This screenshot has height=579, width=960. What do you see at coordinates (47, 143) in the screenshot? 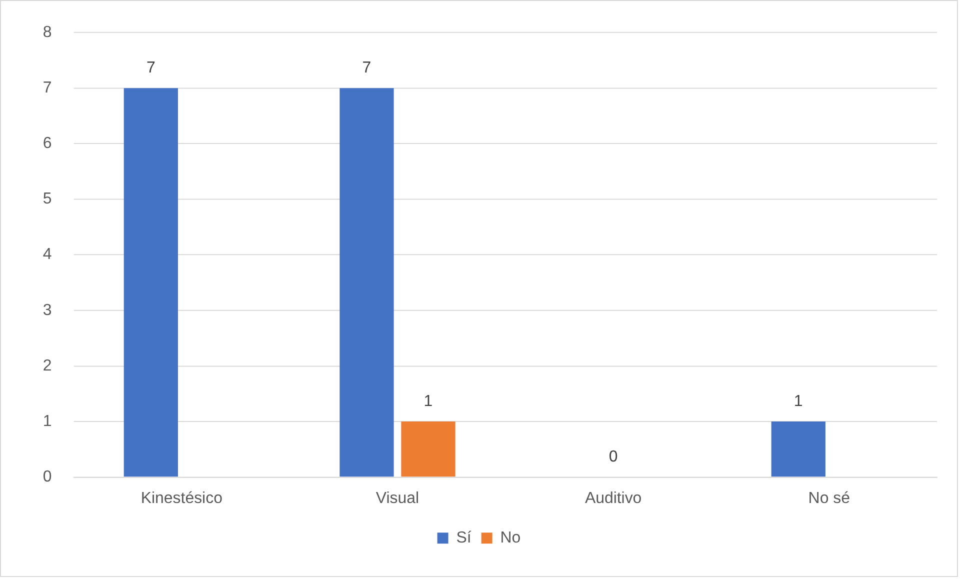
I see `y-tick-label: 6` at bounding box center [47, 143].